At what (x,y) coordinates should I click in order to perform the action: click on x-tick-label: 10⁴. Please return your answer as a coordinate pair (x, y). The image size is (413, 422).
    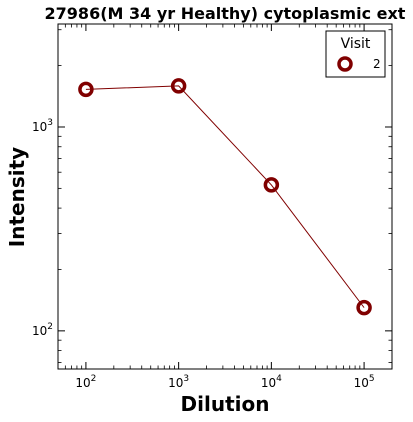
    Looking at the image, I should click on (271, 382).